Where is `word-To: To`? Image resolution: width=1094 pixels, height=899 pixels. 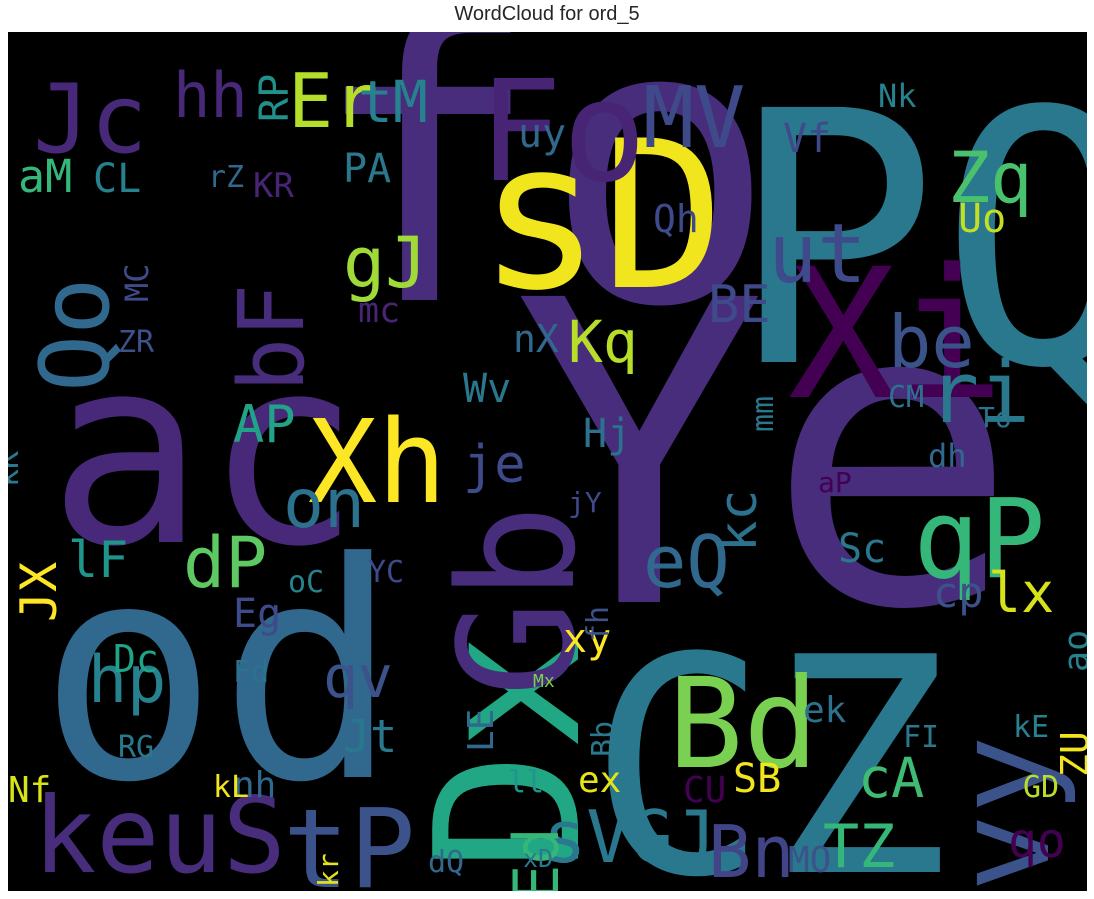 word-To: To is located at coordinates (995, 417).